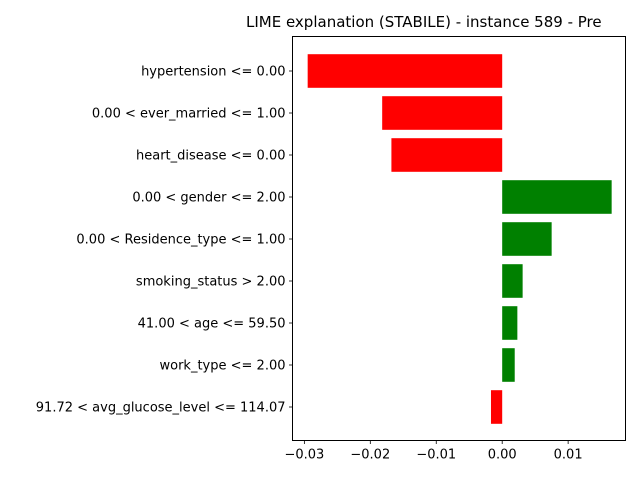 This screenshot has height=480, width=640. Describe the element at coordinates (161, 408) in the screenshot. I see `y-tick-label: 91.72 < avg_glucose_level <= 114.07` at that location.